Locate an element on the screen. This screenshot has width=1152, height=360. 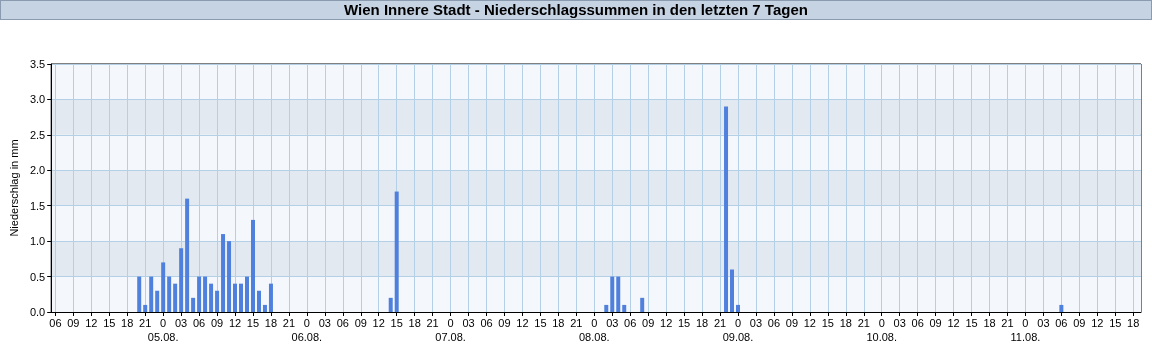
y-axis-title: Niederschlag in mm is located at coordinates (13, 188).